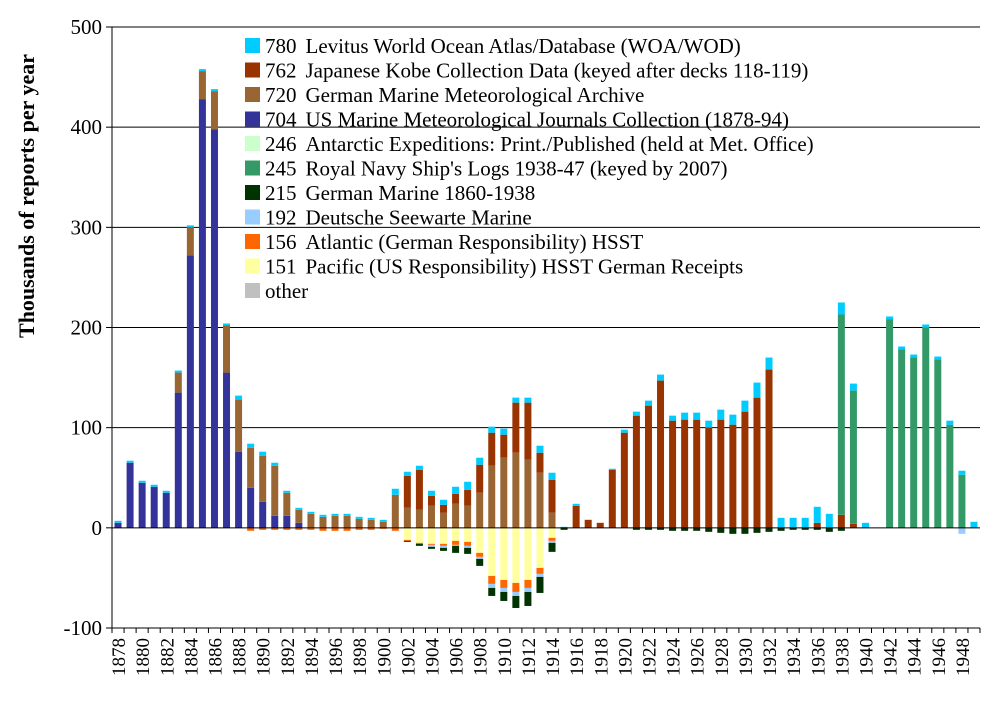 Image resolution: width=1005 pixels, height=705 pixels. What do you see at coordinates (661, 377) in the screenshot?
I see `bar-780-1923` at bounding box center [661, 377].